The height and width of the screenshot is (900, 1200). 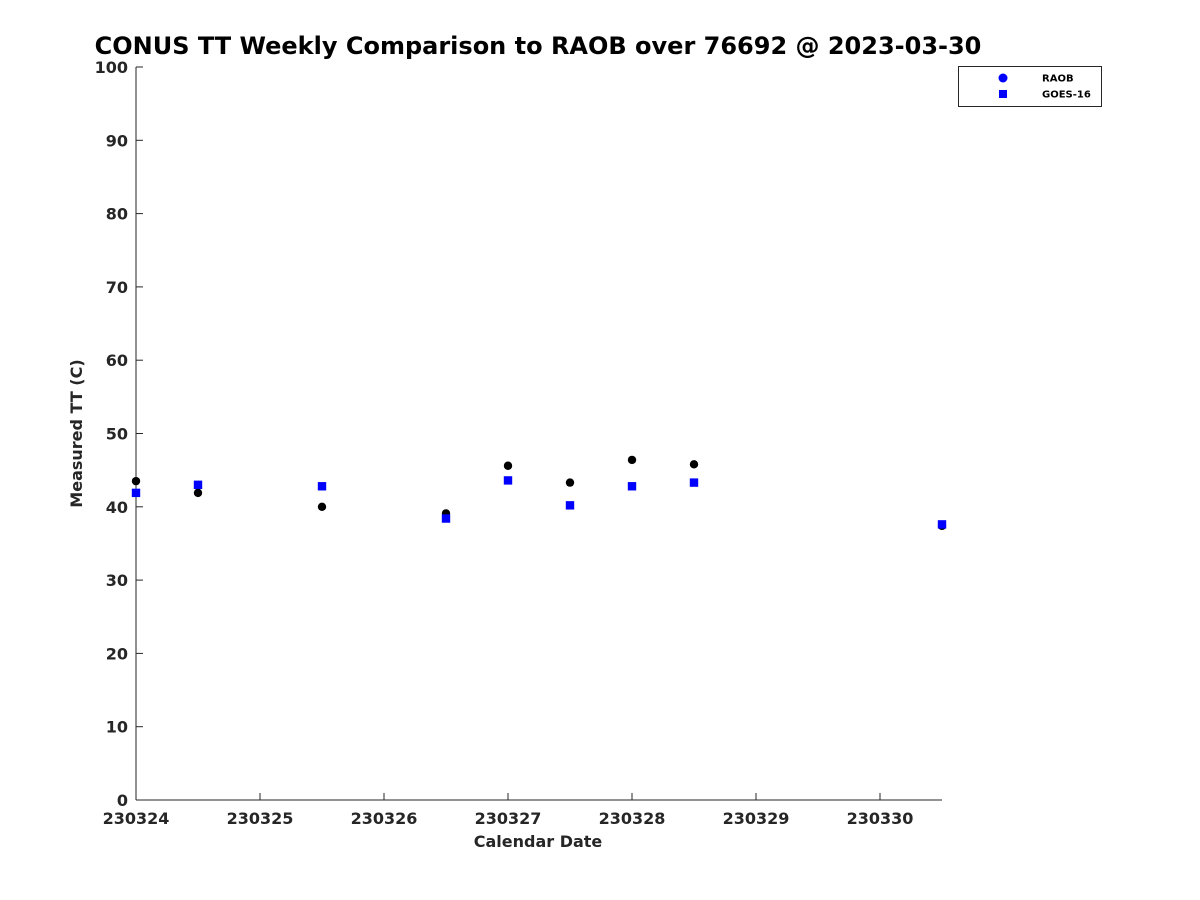 What do you see at coordinates (508, 818) in the screenshot?
I see `x-tick-label: 230327` at bounding box center [508, 818].